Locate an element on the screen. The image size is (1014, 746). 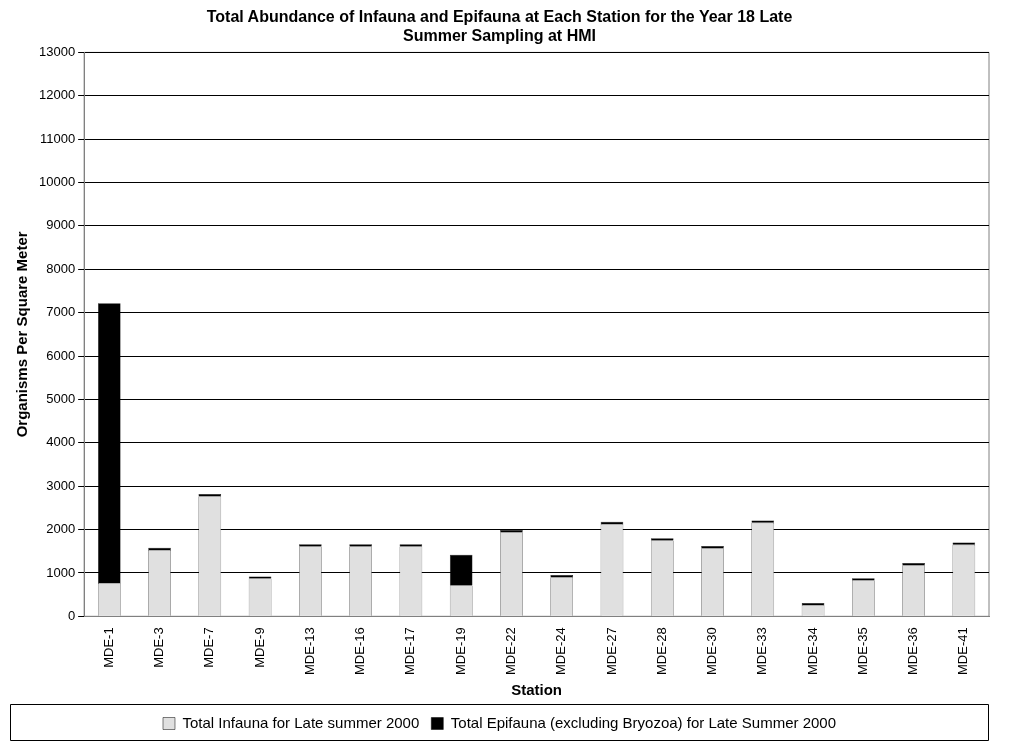
x-tick-label: MDE-7 is located at coordinates (209, 647).